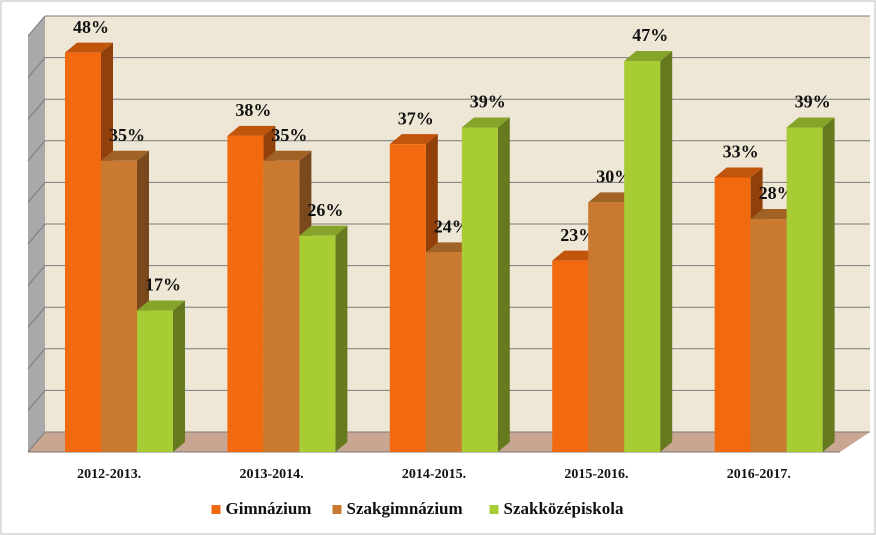 The image size is (876, 535). Describe the element at coordinates (614, 177) in the screenshot. I see `value-label: 30%` at that location.